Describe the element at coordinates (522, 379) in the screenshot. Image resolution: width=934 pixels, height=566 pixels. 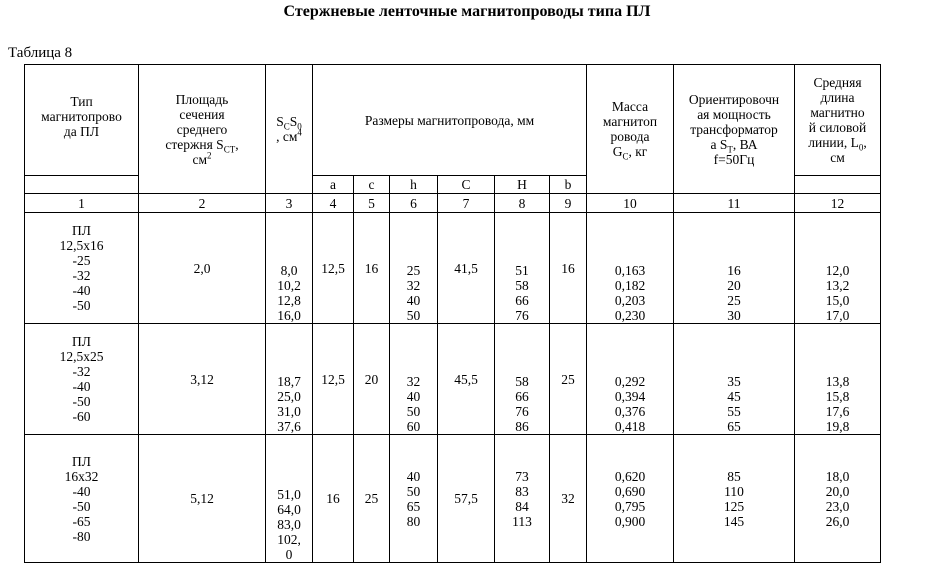
I see `cell-H: 58 66 76 86` at that location.